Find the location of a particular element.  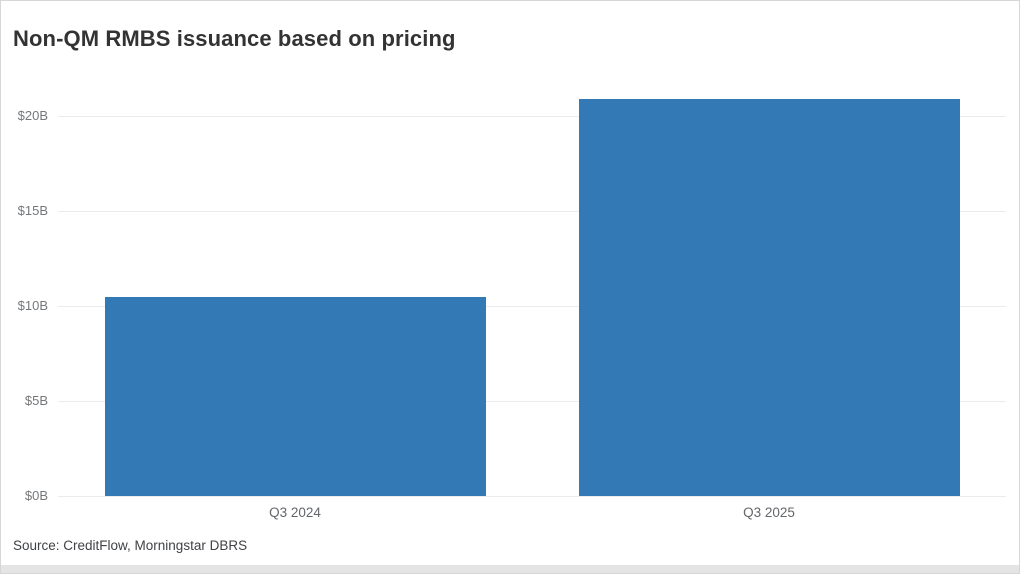

gridline-0b is located at coordinates (532, 496).